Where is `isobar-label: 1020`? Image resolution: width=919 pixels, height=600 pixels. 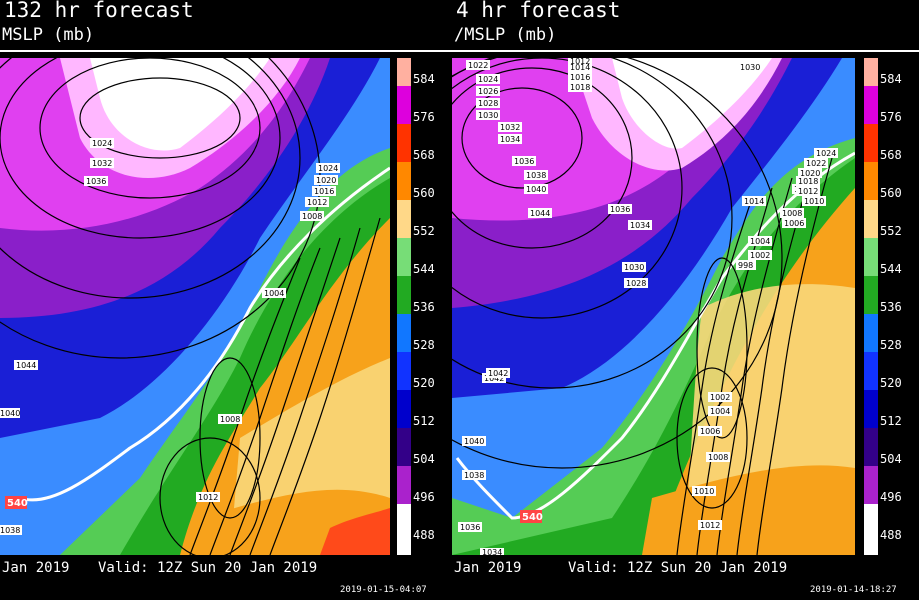 isobar-label: 1020 is located at coordinates (810, 173).